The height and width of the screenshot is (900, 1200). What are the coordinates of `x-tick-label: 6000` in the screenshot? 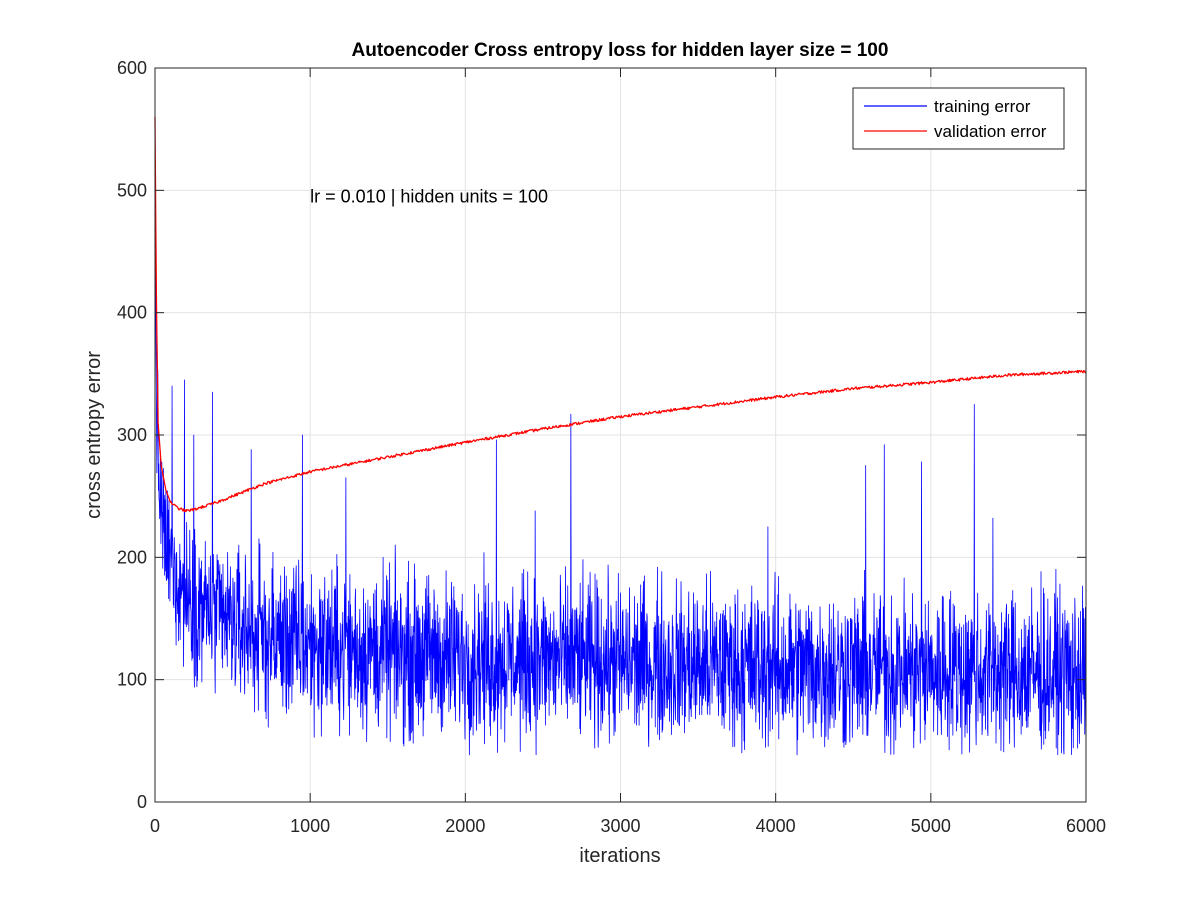 It's located at (1086, 826).